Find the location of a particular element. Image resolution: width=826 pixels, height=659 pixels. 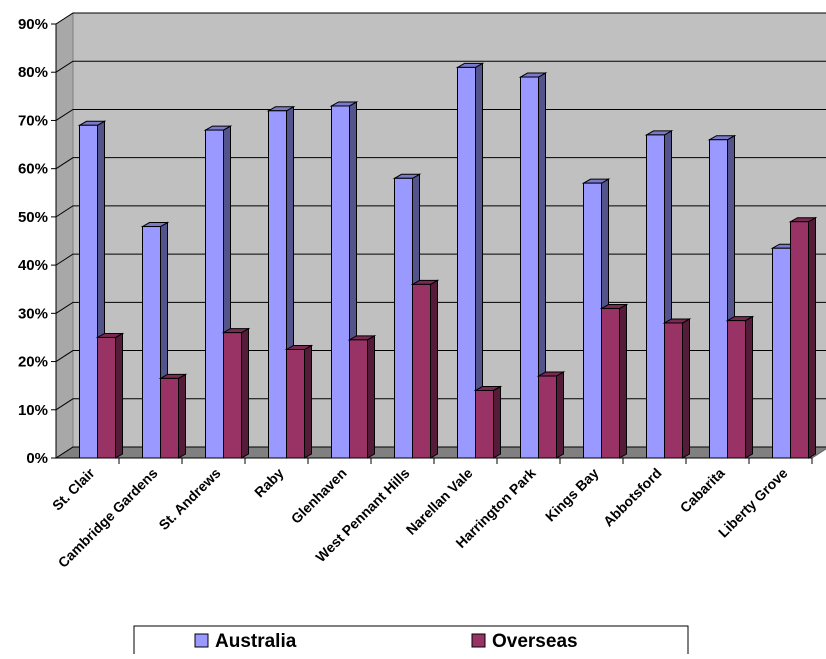

y-tick-label: 30% is located at coordinates (33, 313).